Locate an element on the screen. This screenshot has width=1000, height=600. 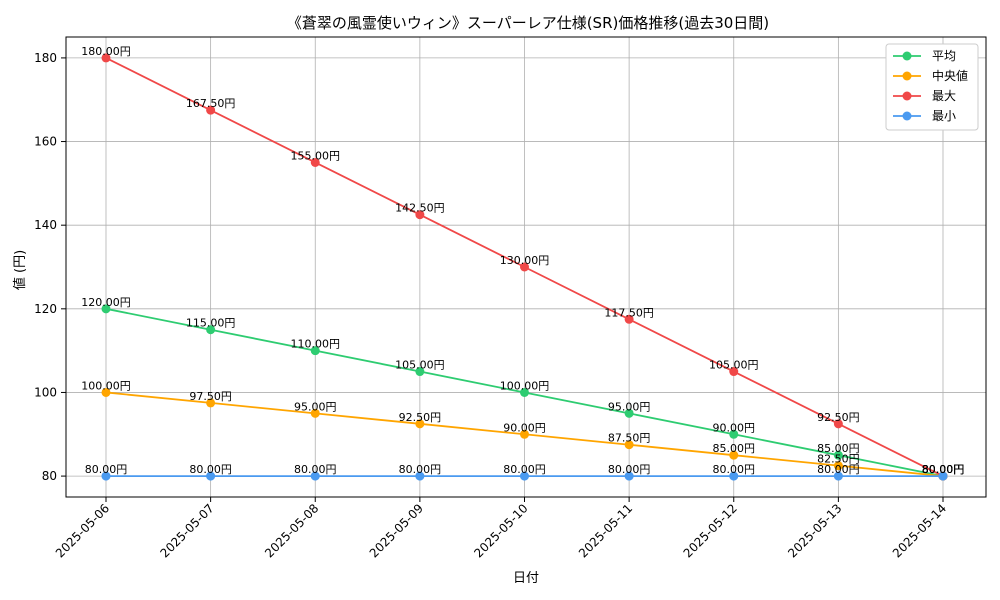
y-tick-label: 100 is located at coordinates (45, 392).